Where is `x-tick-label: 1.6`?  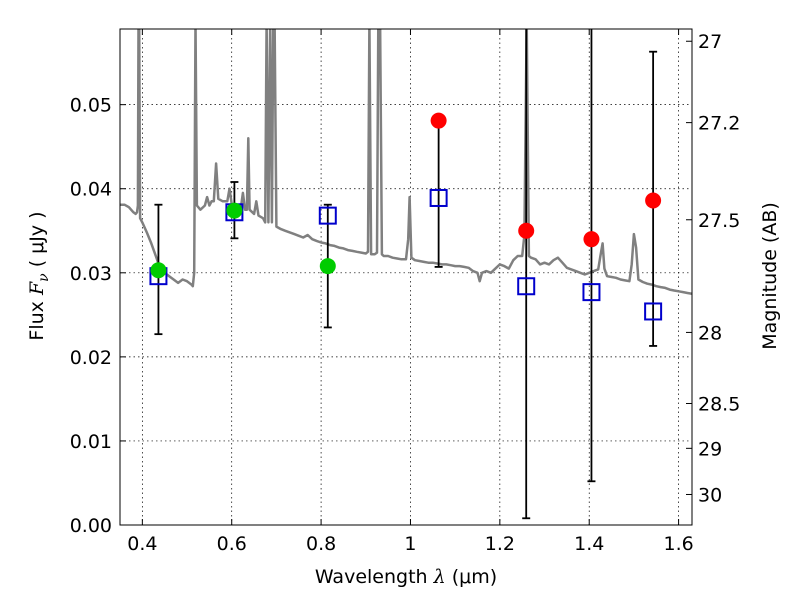 x-tick-label: 1.6 is located at coordinates (678, 544).